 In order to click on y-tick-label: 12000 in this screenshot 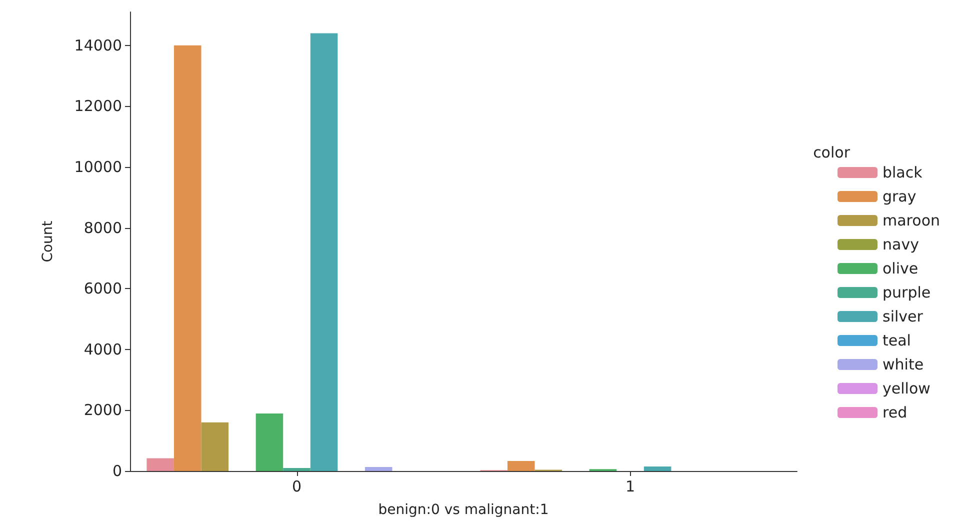, I will do `click(98, 106)`.